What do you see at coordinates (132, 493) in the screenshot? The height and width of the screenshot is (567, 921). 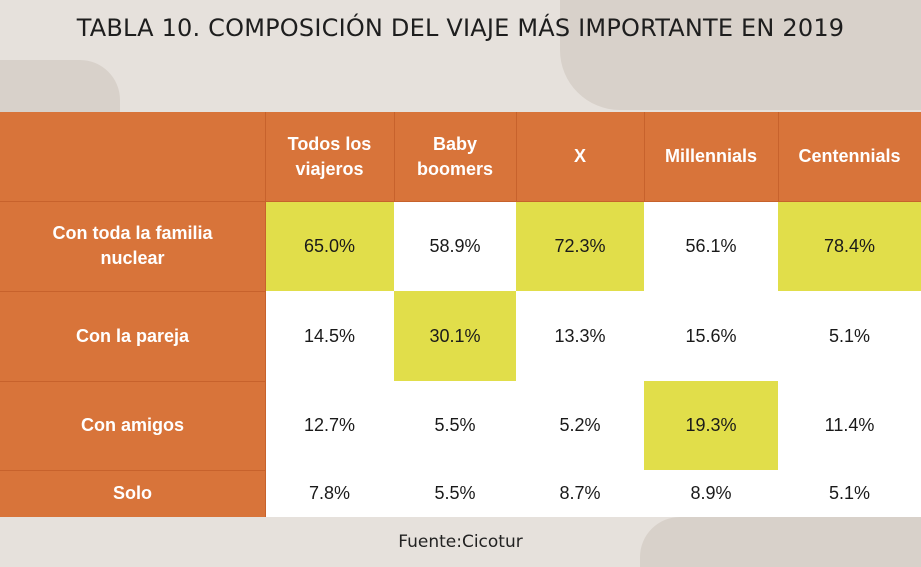 I see `row-label: Solo` at bounding box center [132, 493].